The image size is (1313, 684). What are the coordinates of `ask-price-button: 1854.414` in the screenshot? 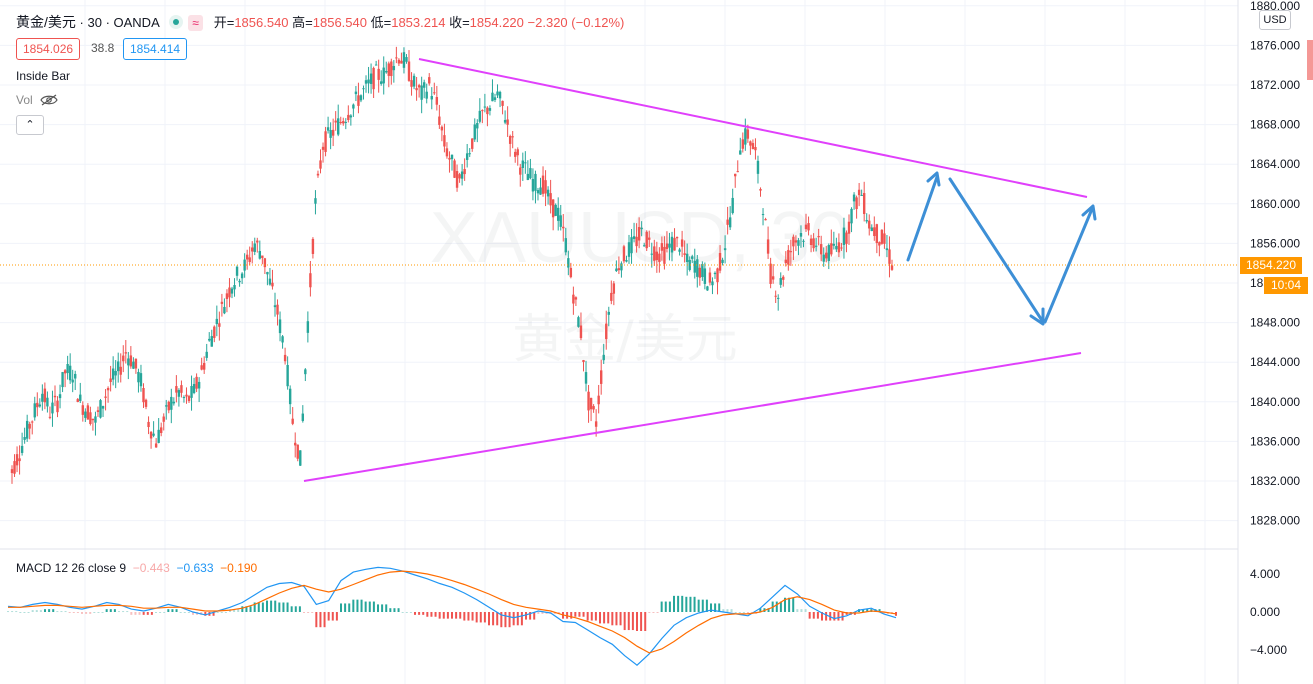 It's located at (155, 49).